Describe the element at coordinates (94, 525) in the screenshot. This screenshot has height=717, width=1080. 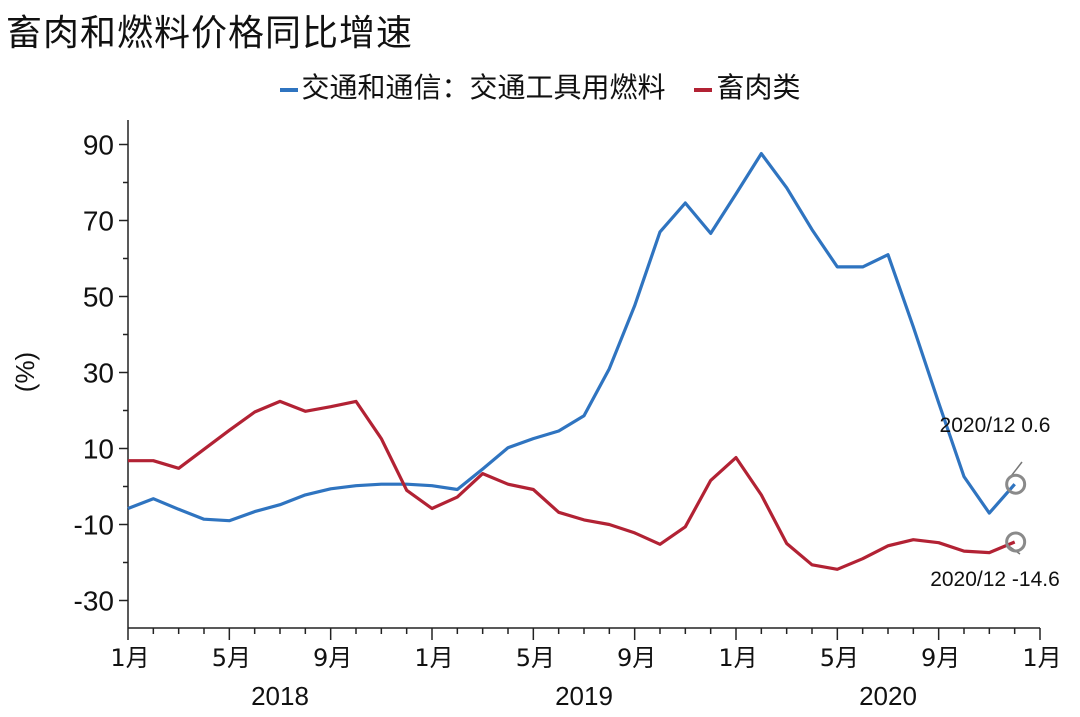
I see `y-tick-label: -10` at that location.